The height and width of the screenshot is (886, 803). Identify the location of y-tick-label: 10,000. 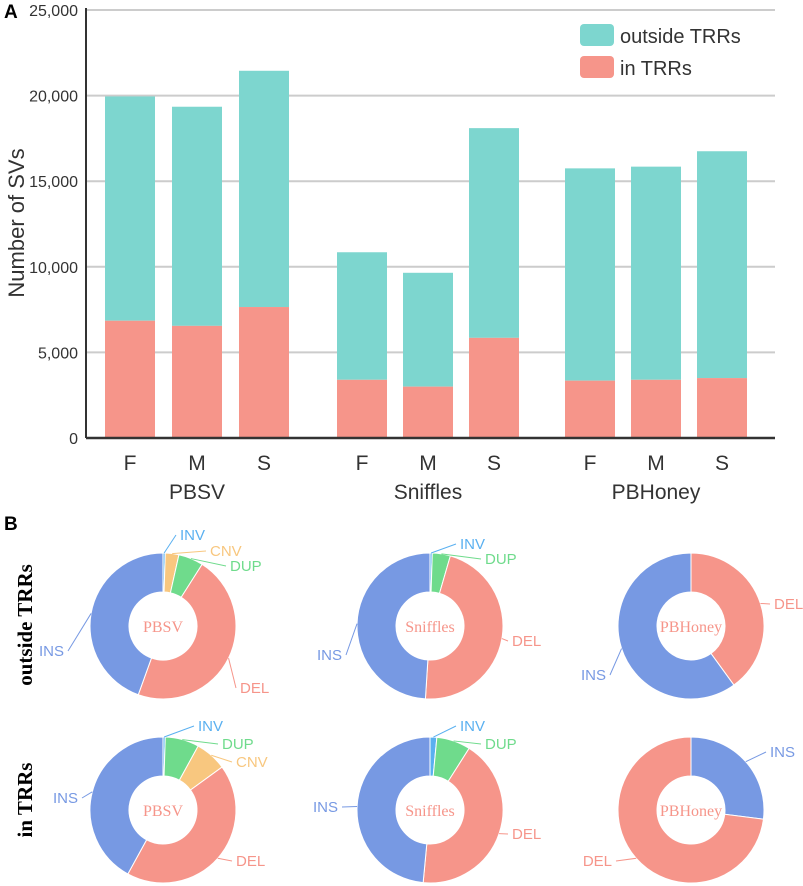
(53, 268).